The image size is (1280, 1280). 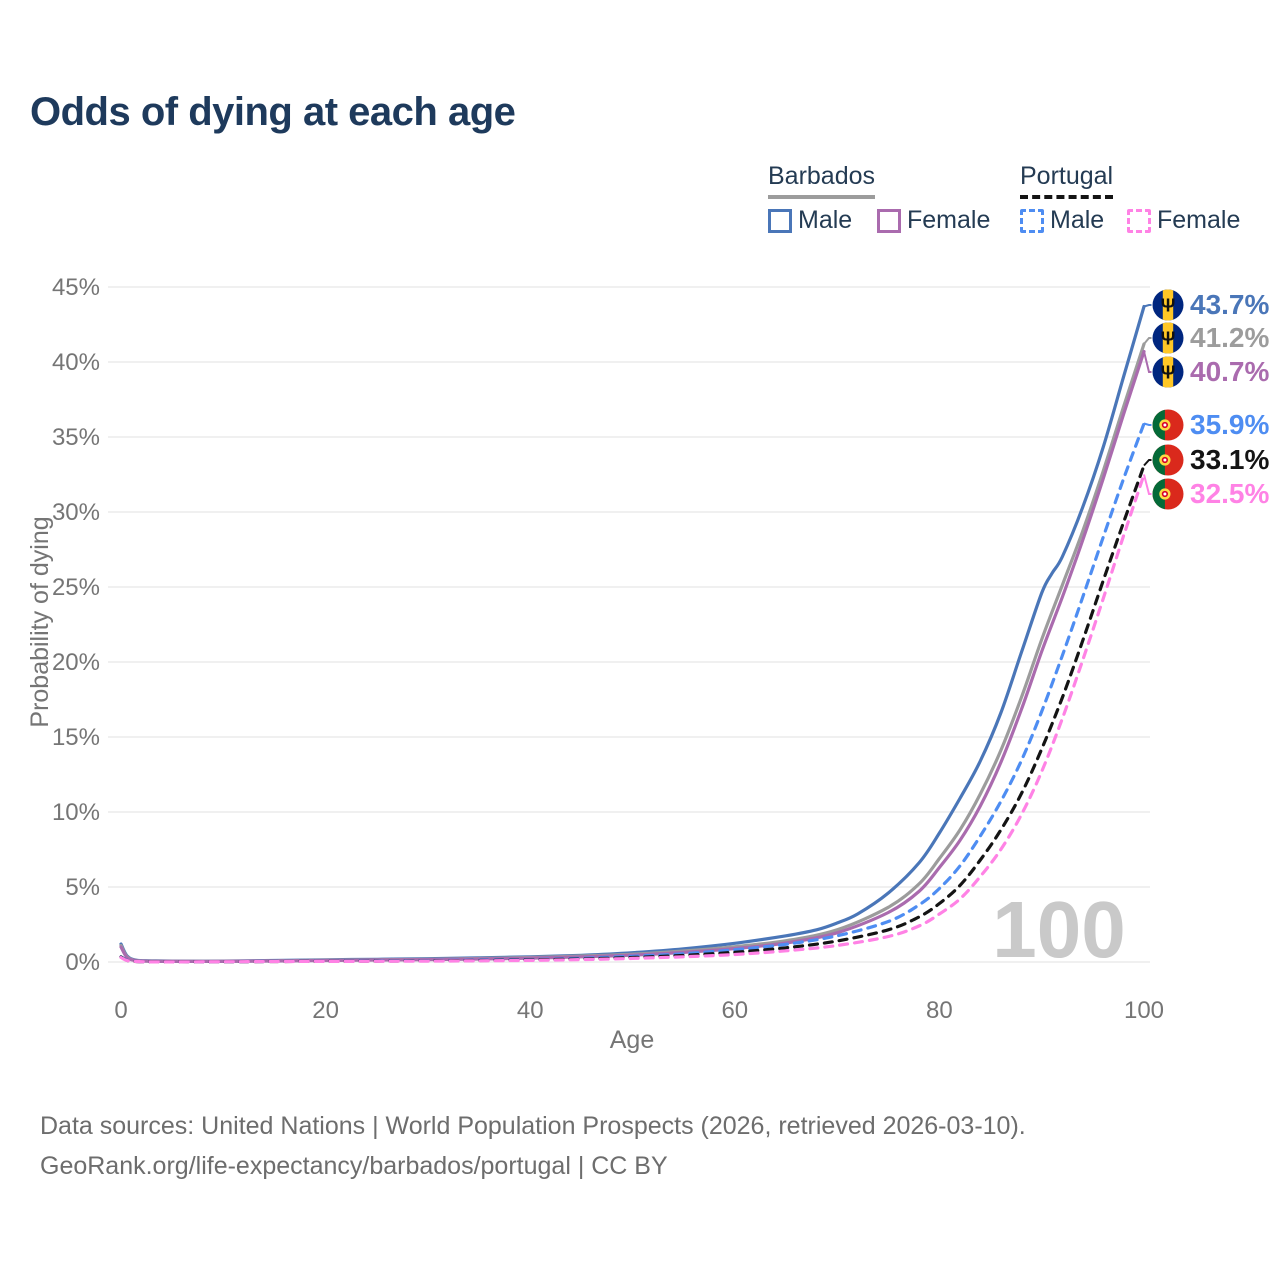 I want to click on y-tick-label: 15%, so click(x=76, y=737).